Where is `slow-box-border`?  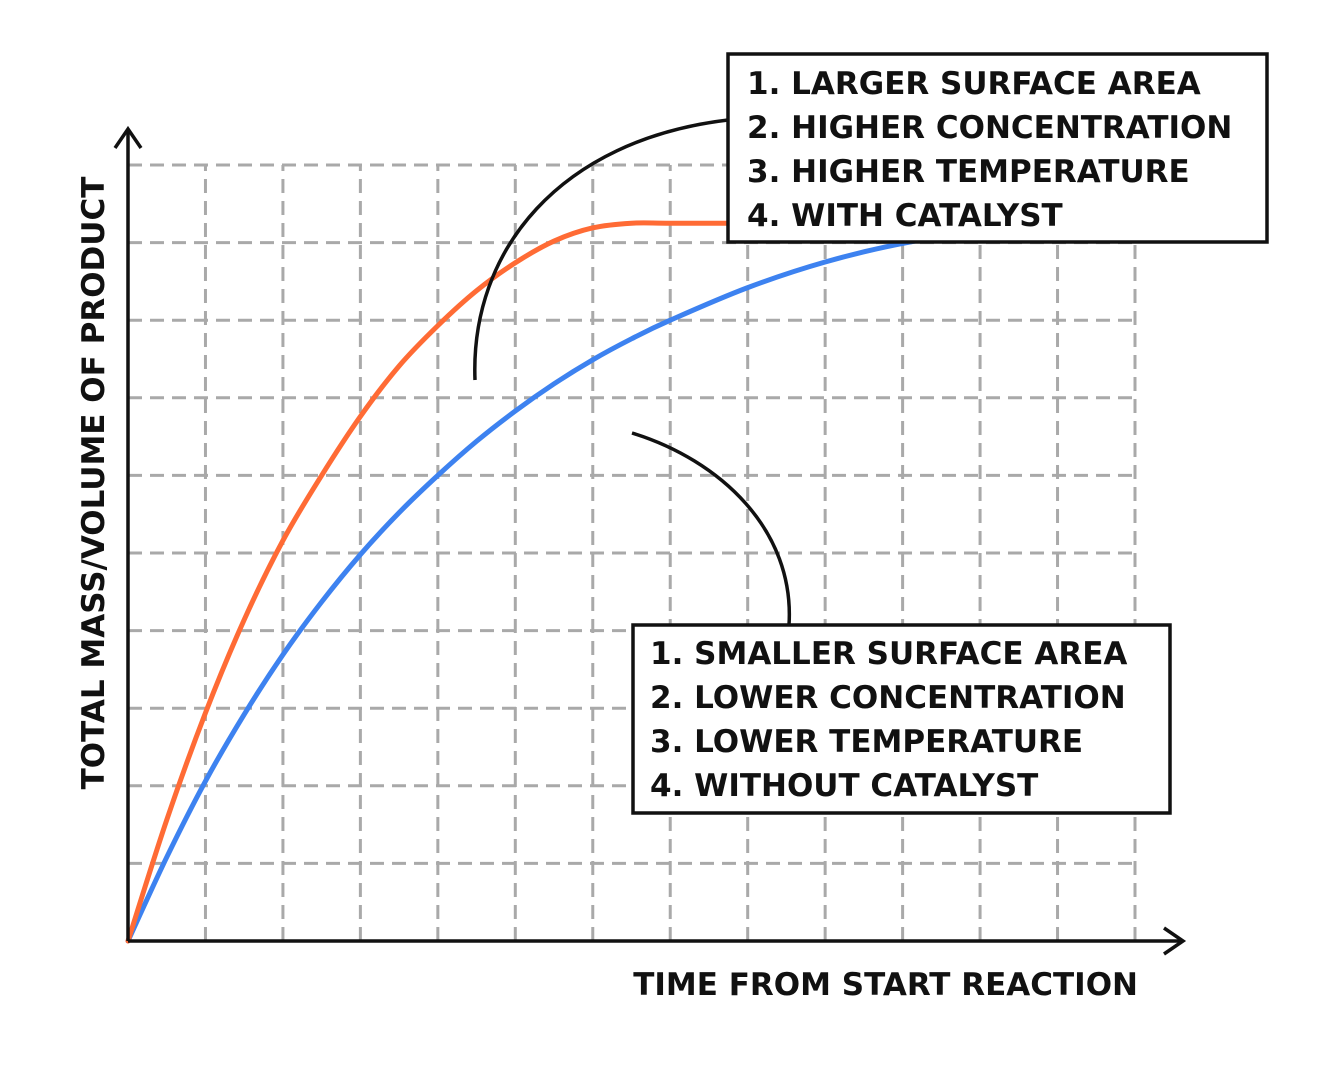
slow-box-border is located at coordinates (901, 719).